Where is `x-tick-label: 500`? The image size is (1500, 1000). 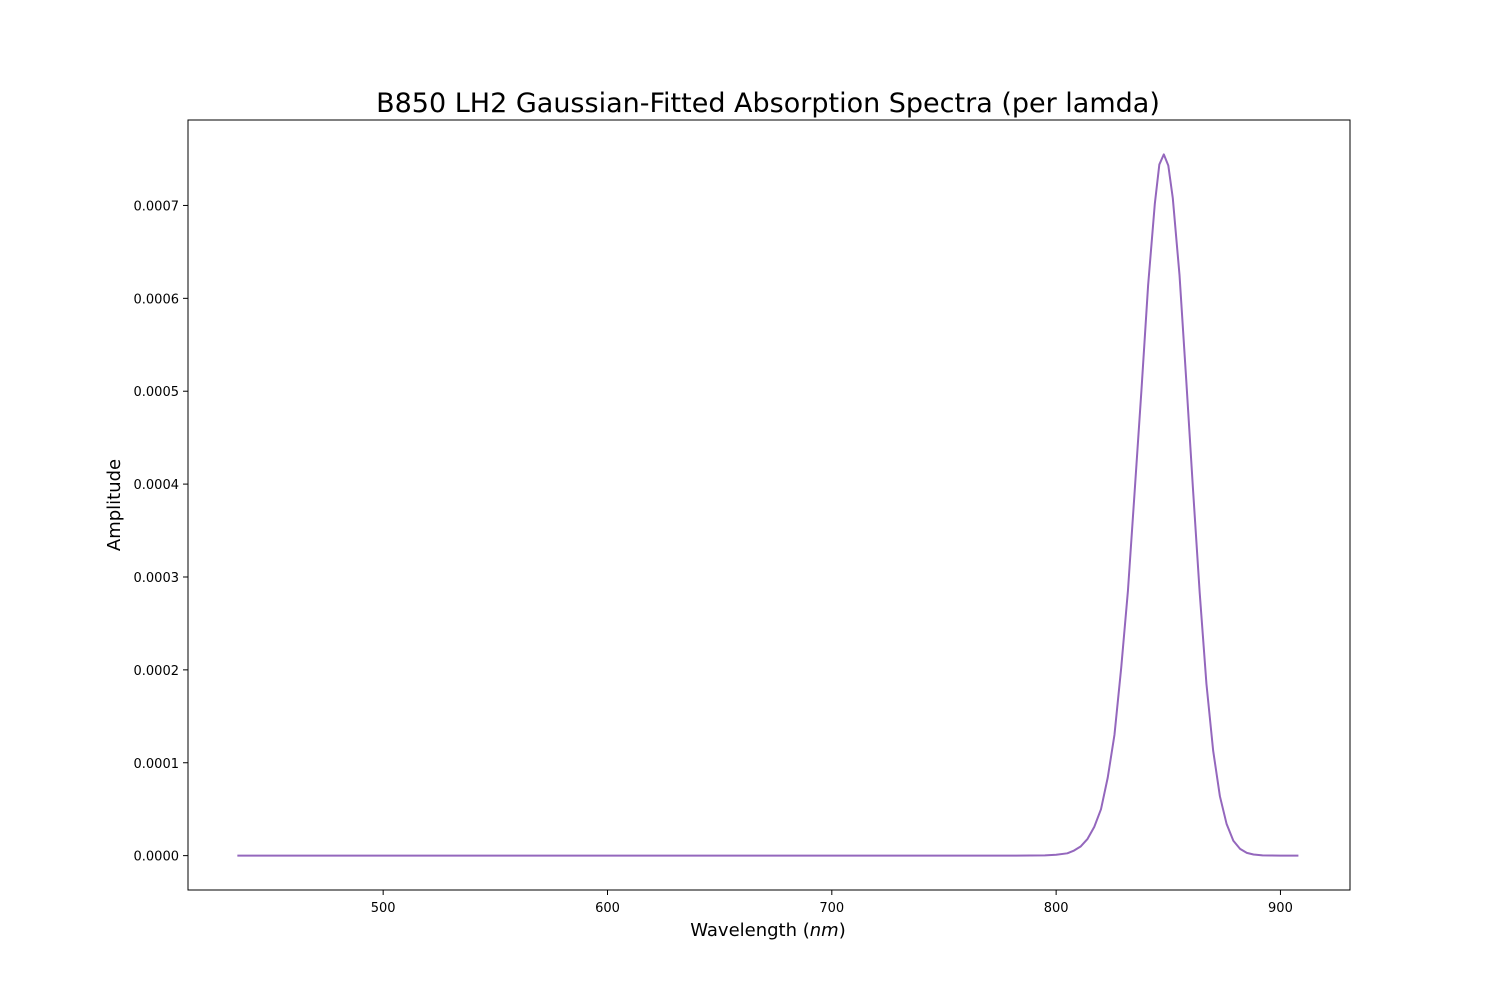
x-tick-label: 500 is located at coordinates (383, 908).